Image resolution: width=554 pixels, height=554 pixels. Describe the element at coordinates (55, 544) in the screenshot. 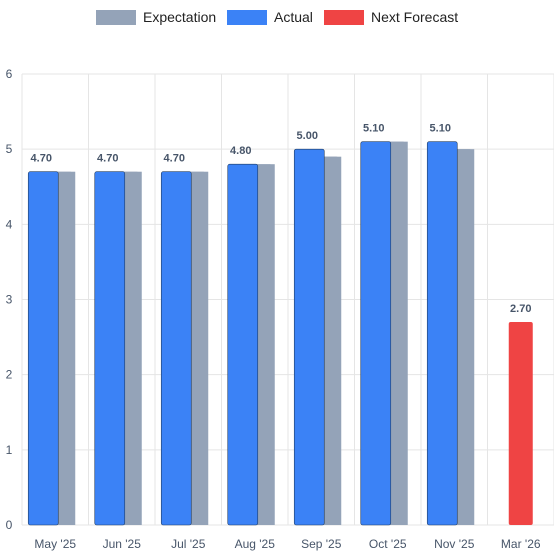

I see `x-tick-label: May '25` at that location.